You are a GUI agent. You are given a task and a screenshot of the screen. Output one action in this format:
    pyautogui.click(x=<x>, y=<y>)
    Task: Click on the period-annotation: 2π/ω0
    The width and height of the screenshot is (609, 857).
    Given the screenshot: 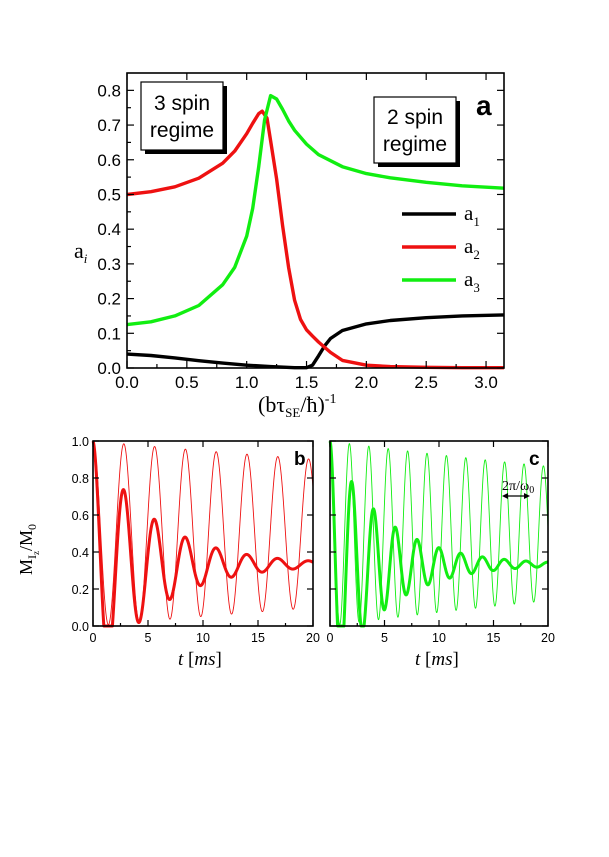 What is the action you would take?
    pyautogui.click(x=518, y=487)
    